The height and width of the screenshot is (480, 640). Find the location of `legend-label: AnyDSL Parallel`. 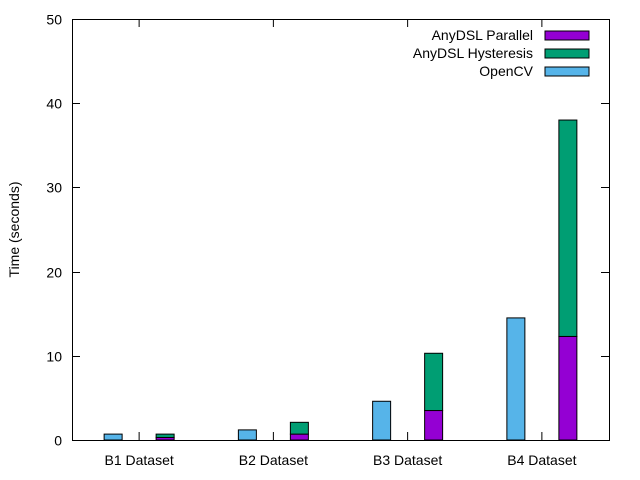

legend-label: AnyDSL Parallel is located at coordinates (482, 35).